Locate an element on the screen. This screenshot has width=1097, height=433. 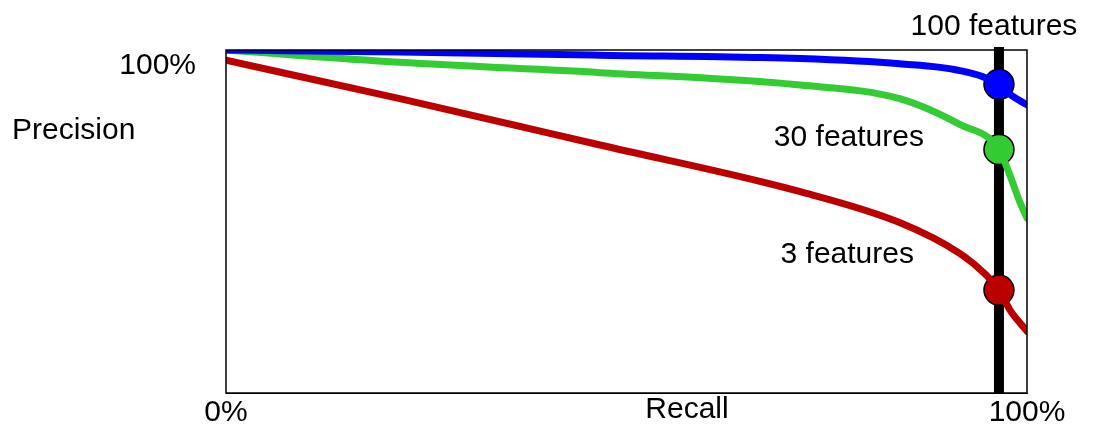
y-axis-title: Precision is located at coordinates (74, 129).